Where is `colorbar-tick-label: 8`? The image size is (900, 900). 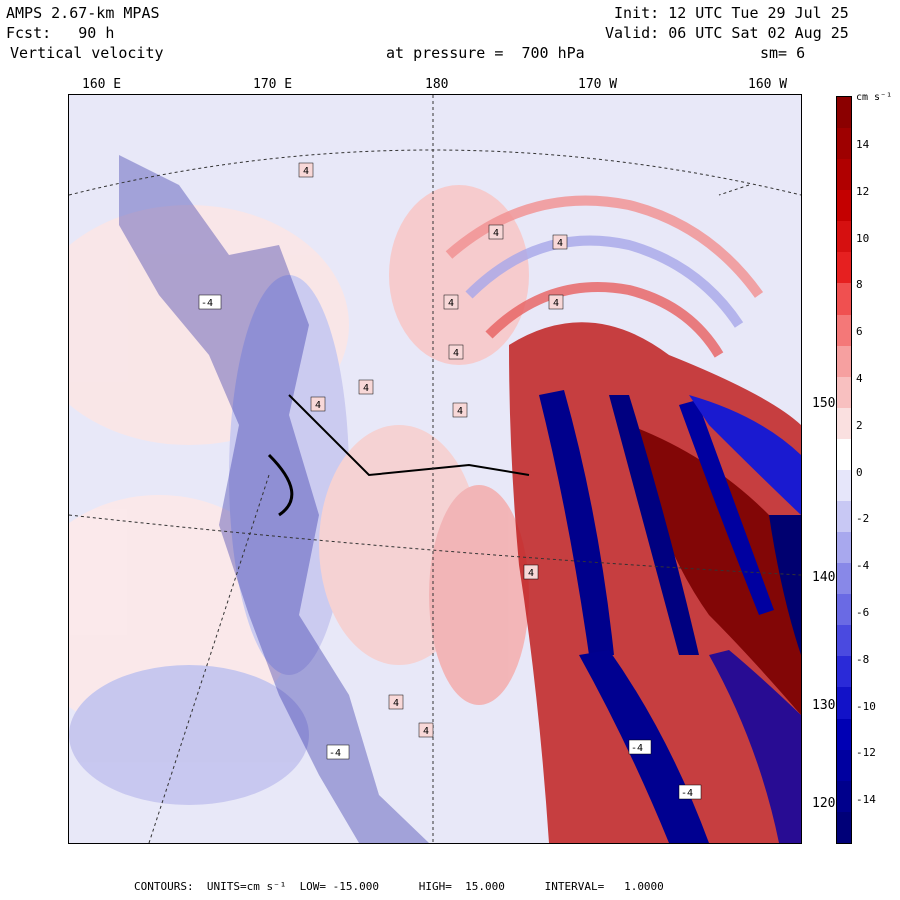 colorbar-tick-label: 8 is located at coordinates (859, 285).